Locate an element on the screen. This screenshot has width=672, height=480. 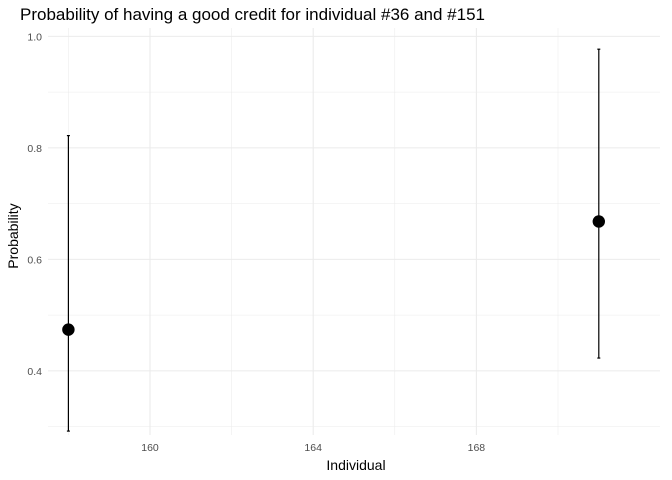
y-tick-labels: 0.4 0.6 0.8 1.0 is located at coordinates (34, 204).